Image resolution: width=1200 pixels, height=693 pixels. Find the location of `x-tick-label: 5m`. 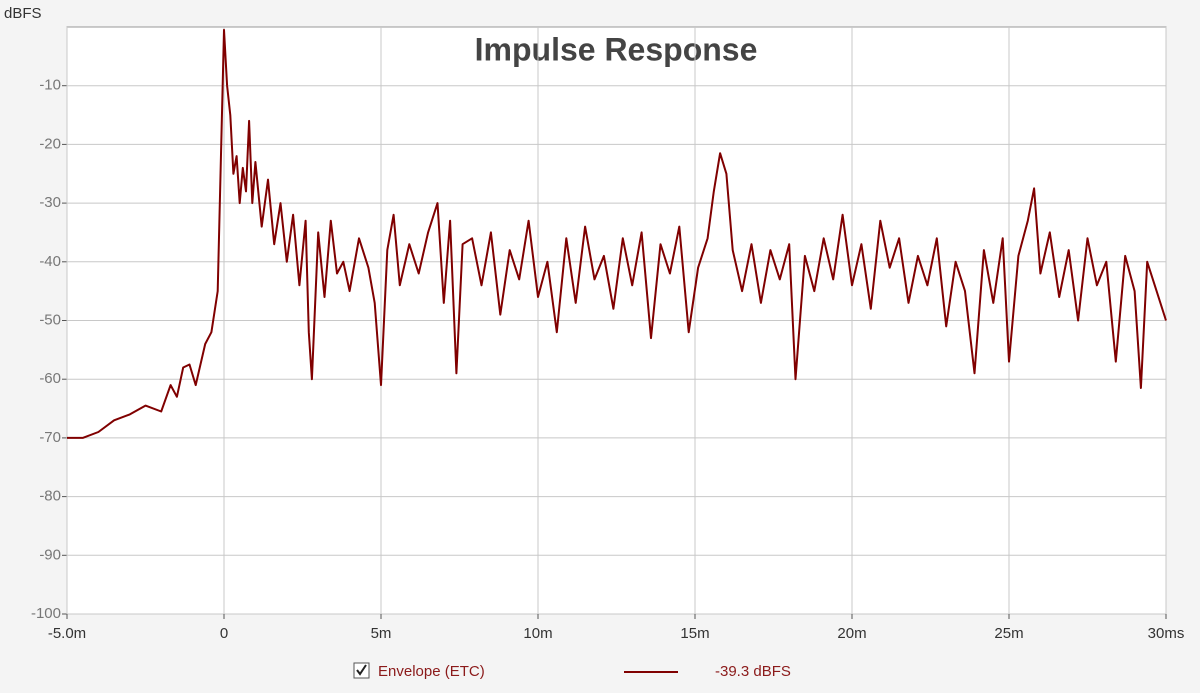

x-tick-label: 5m is located at coordinates (381, 633).